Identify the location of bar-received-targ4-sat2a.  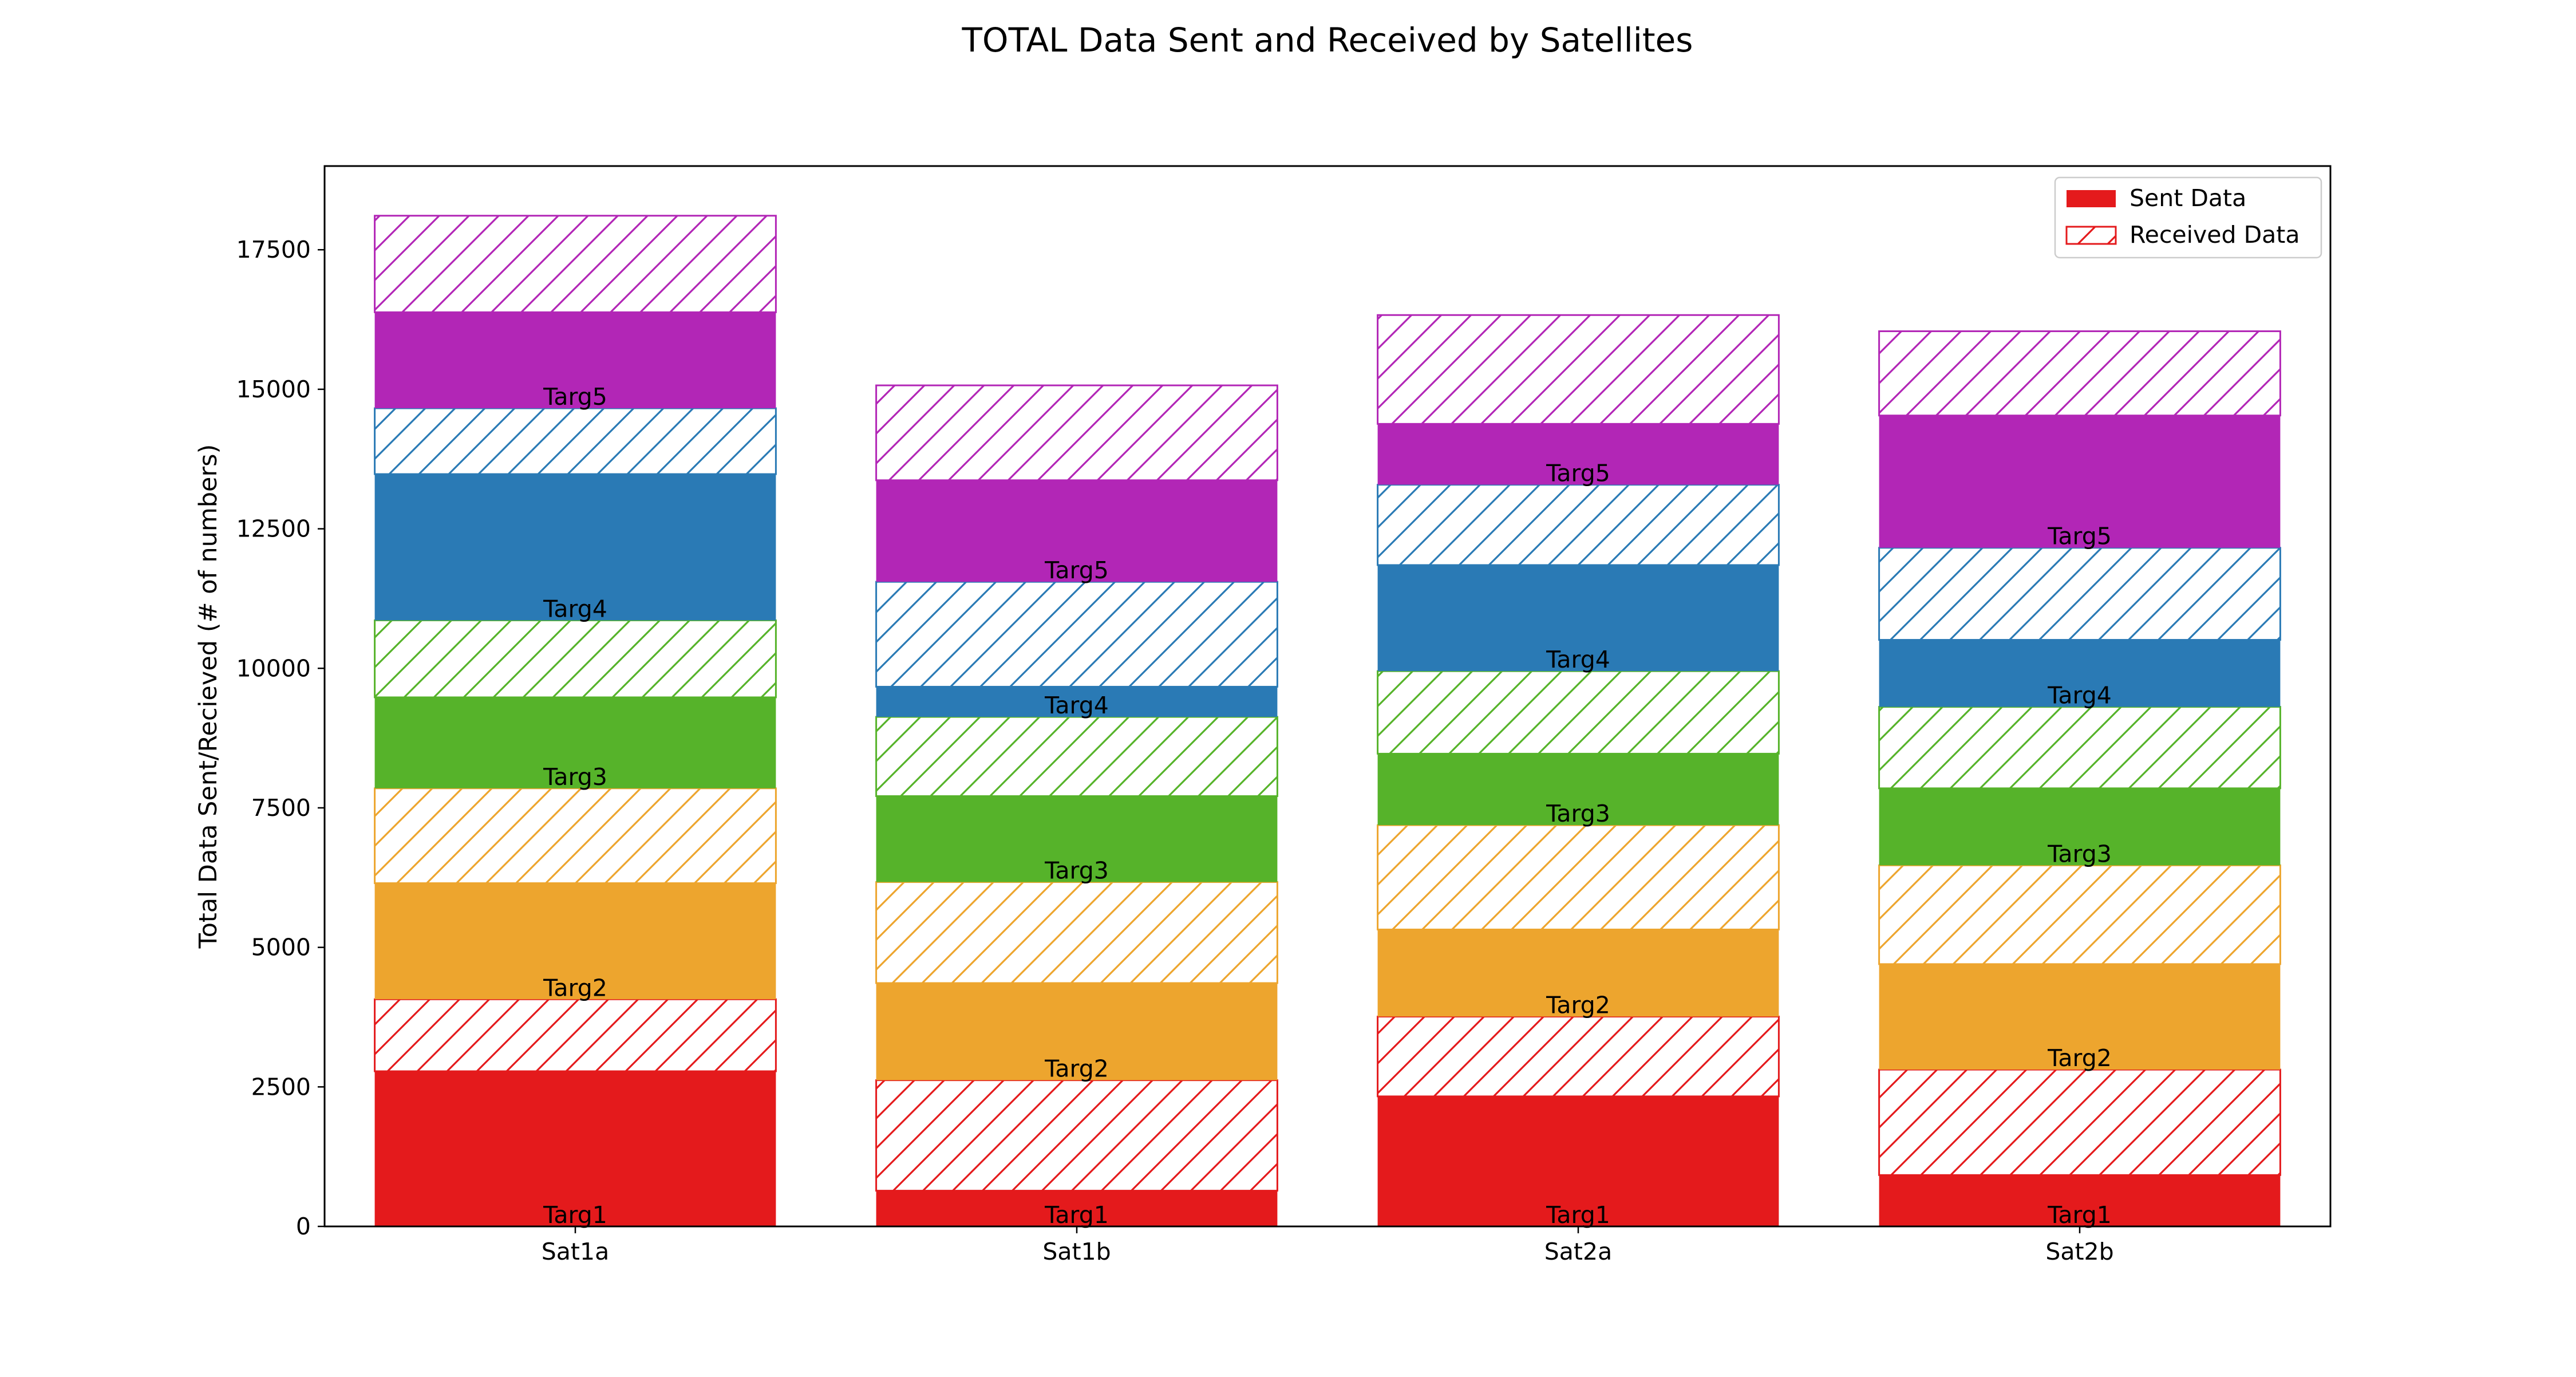
(1578, 525).